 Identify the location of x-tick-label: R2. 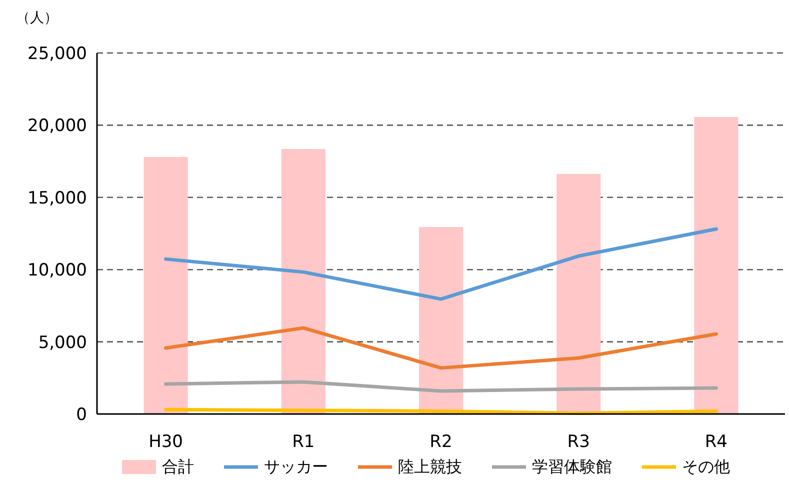
(441, 442).